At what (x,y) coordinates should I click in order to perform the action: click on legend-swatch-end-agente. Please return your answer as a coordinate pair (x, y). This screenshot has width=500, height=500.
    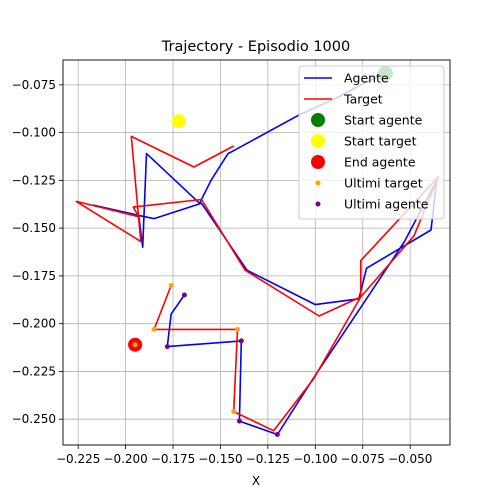
    Looking at the image, I should click on (318, 162).